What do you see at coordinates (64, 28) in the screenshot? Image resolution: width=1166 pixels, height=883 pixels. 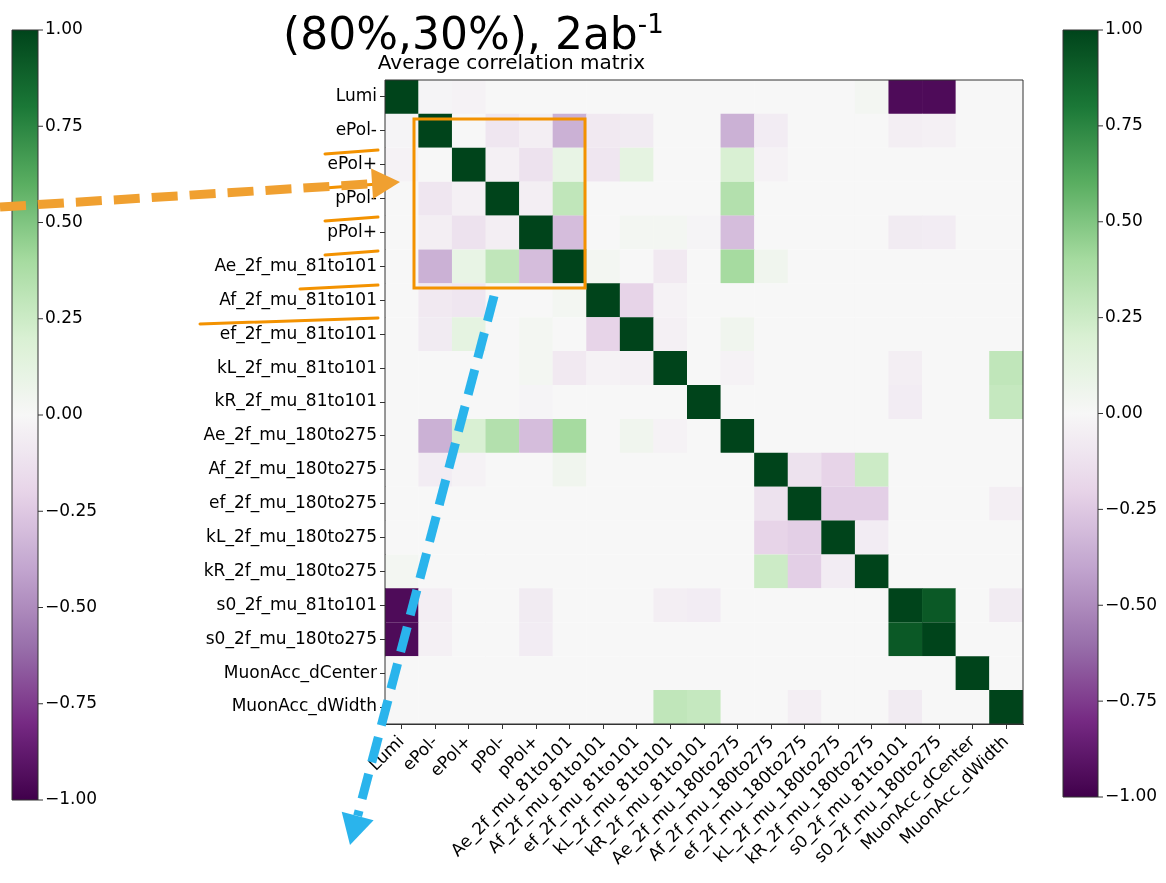 I see `text: 1.00` at bounding box center [64, 28].